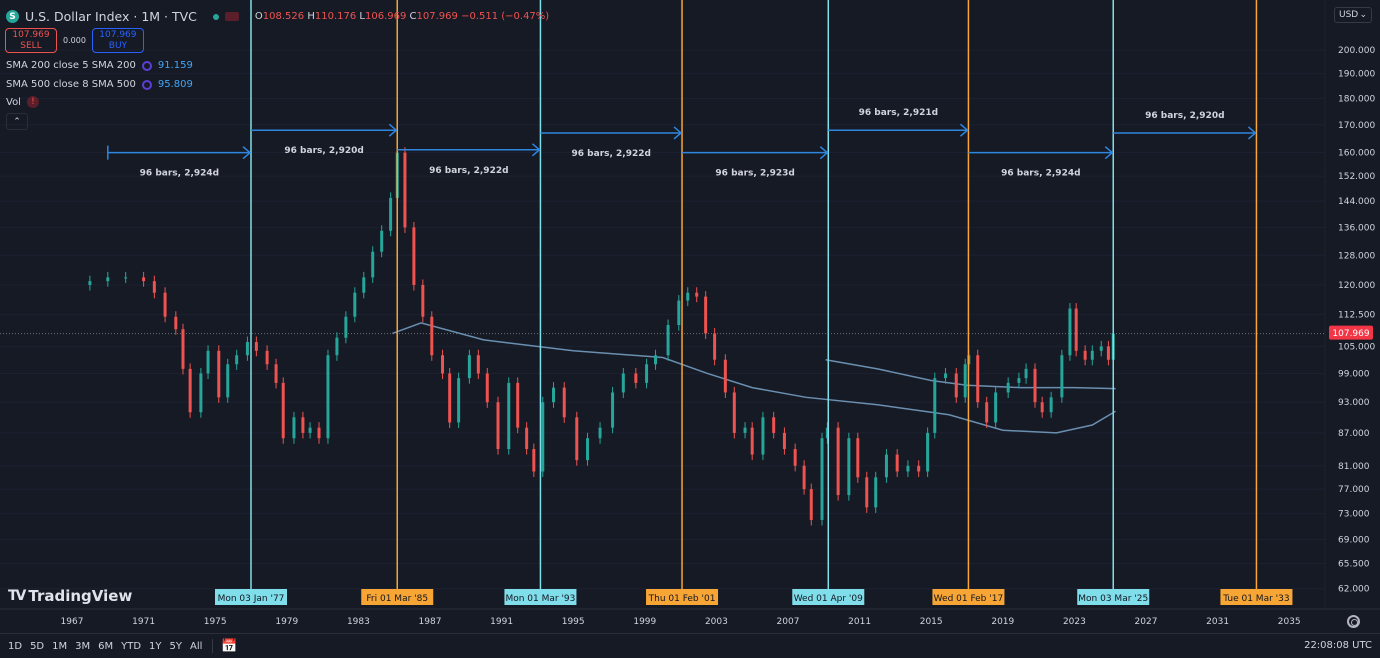 The width and height of the screenshot is (1380, 658). Describe the element at coordinates (1354, 541) in the screenshot. I see `price-tick-label: 69.000` at that location.